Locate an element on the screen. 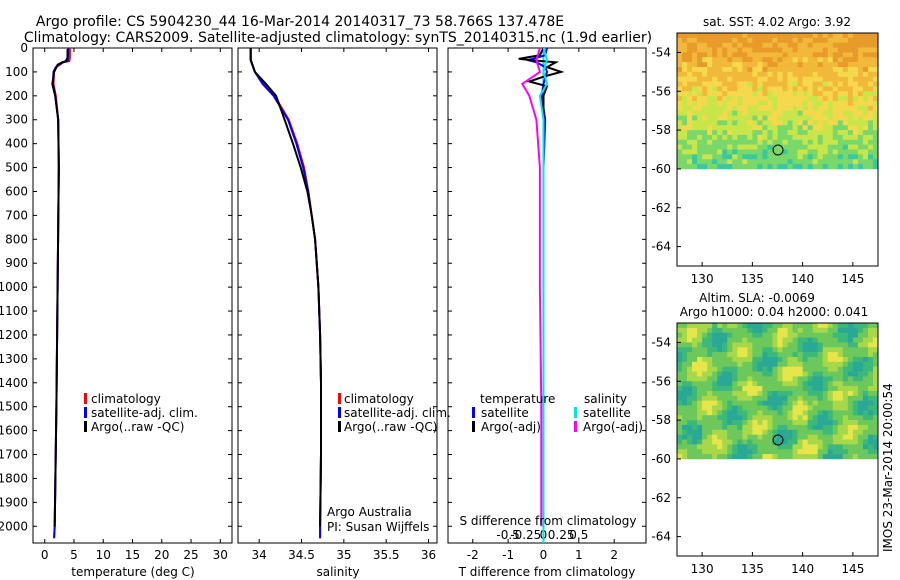 This screenshot has height=580, width=900. x-tick-label: 15 is located at coordinates (132, 555).